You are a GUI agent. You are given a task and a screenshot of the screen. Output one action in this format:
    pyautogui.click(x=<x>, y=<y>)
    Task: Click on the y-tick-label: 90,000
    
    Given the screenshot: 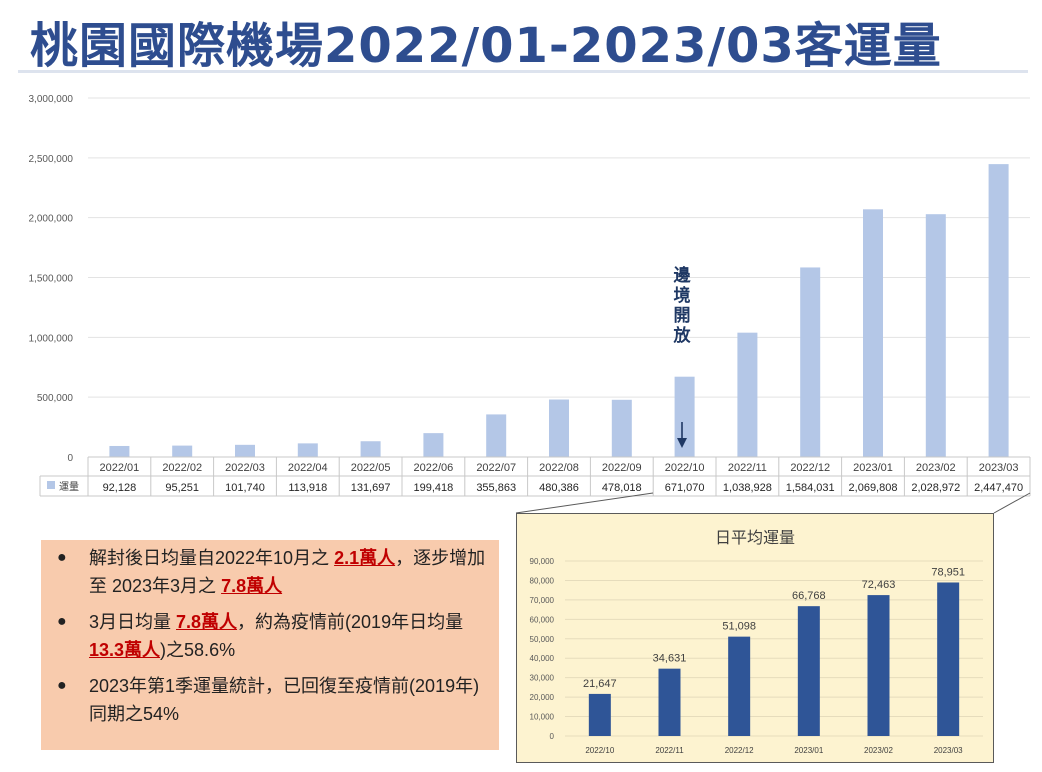 What is the action you would take?
    pyautogui.click(x=542, y=561)
    